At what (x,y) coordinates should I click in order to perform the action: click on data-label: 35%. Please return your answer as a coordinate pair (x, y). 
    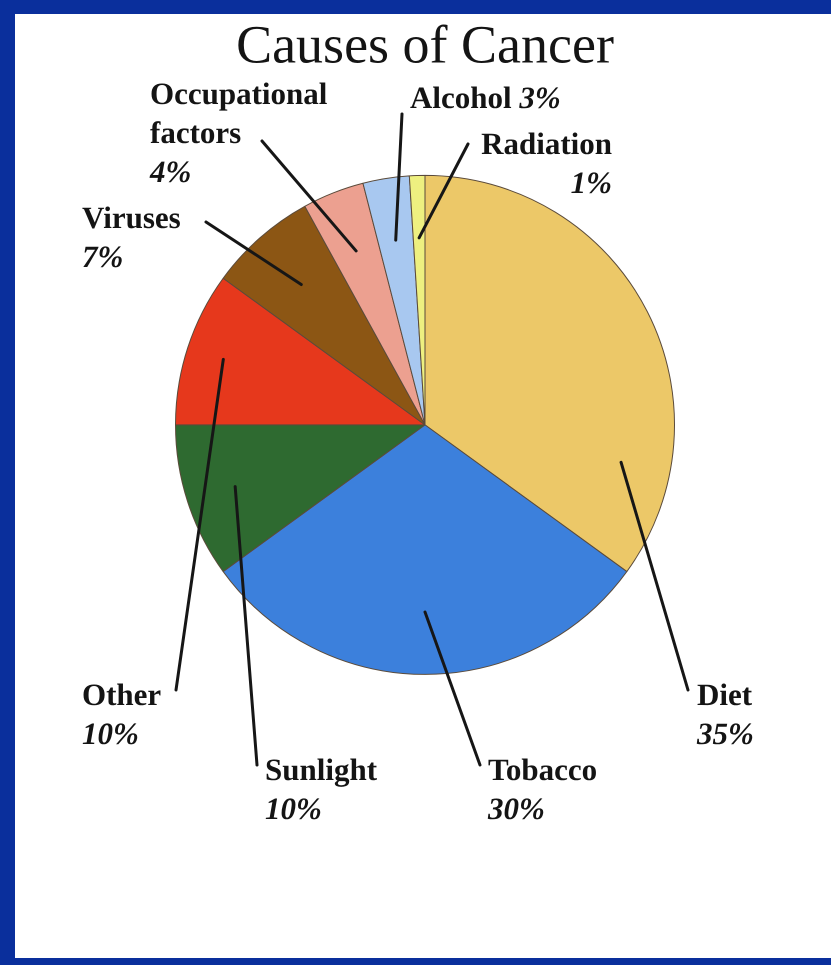
    Looking at the image, I should click on (725, 733).